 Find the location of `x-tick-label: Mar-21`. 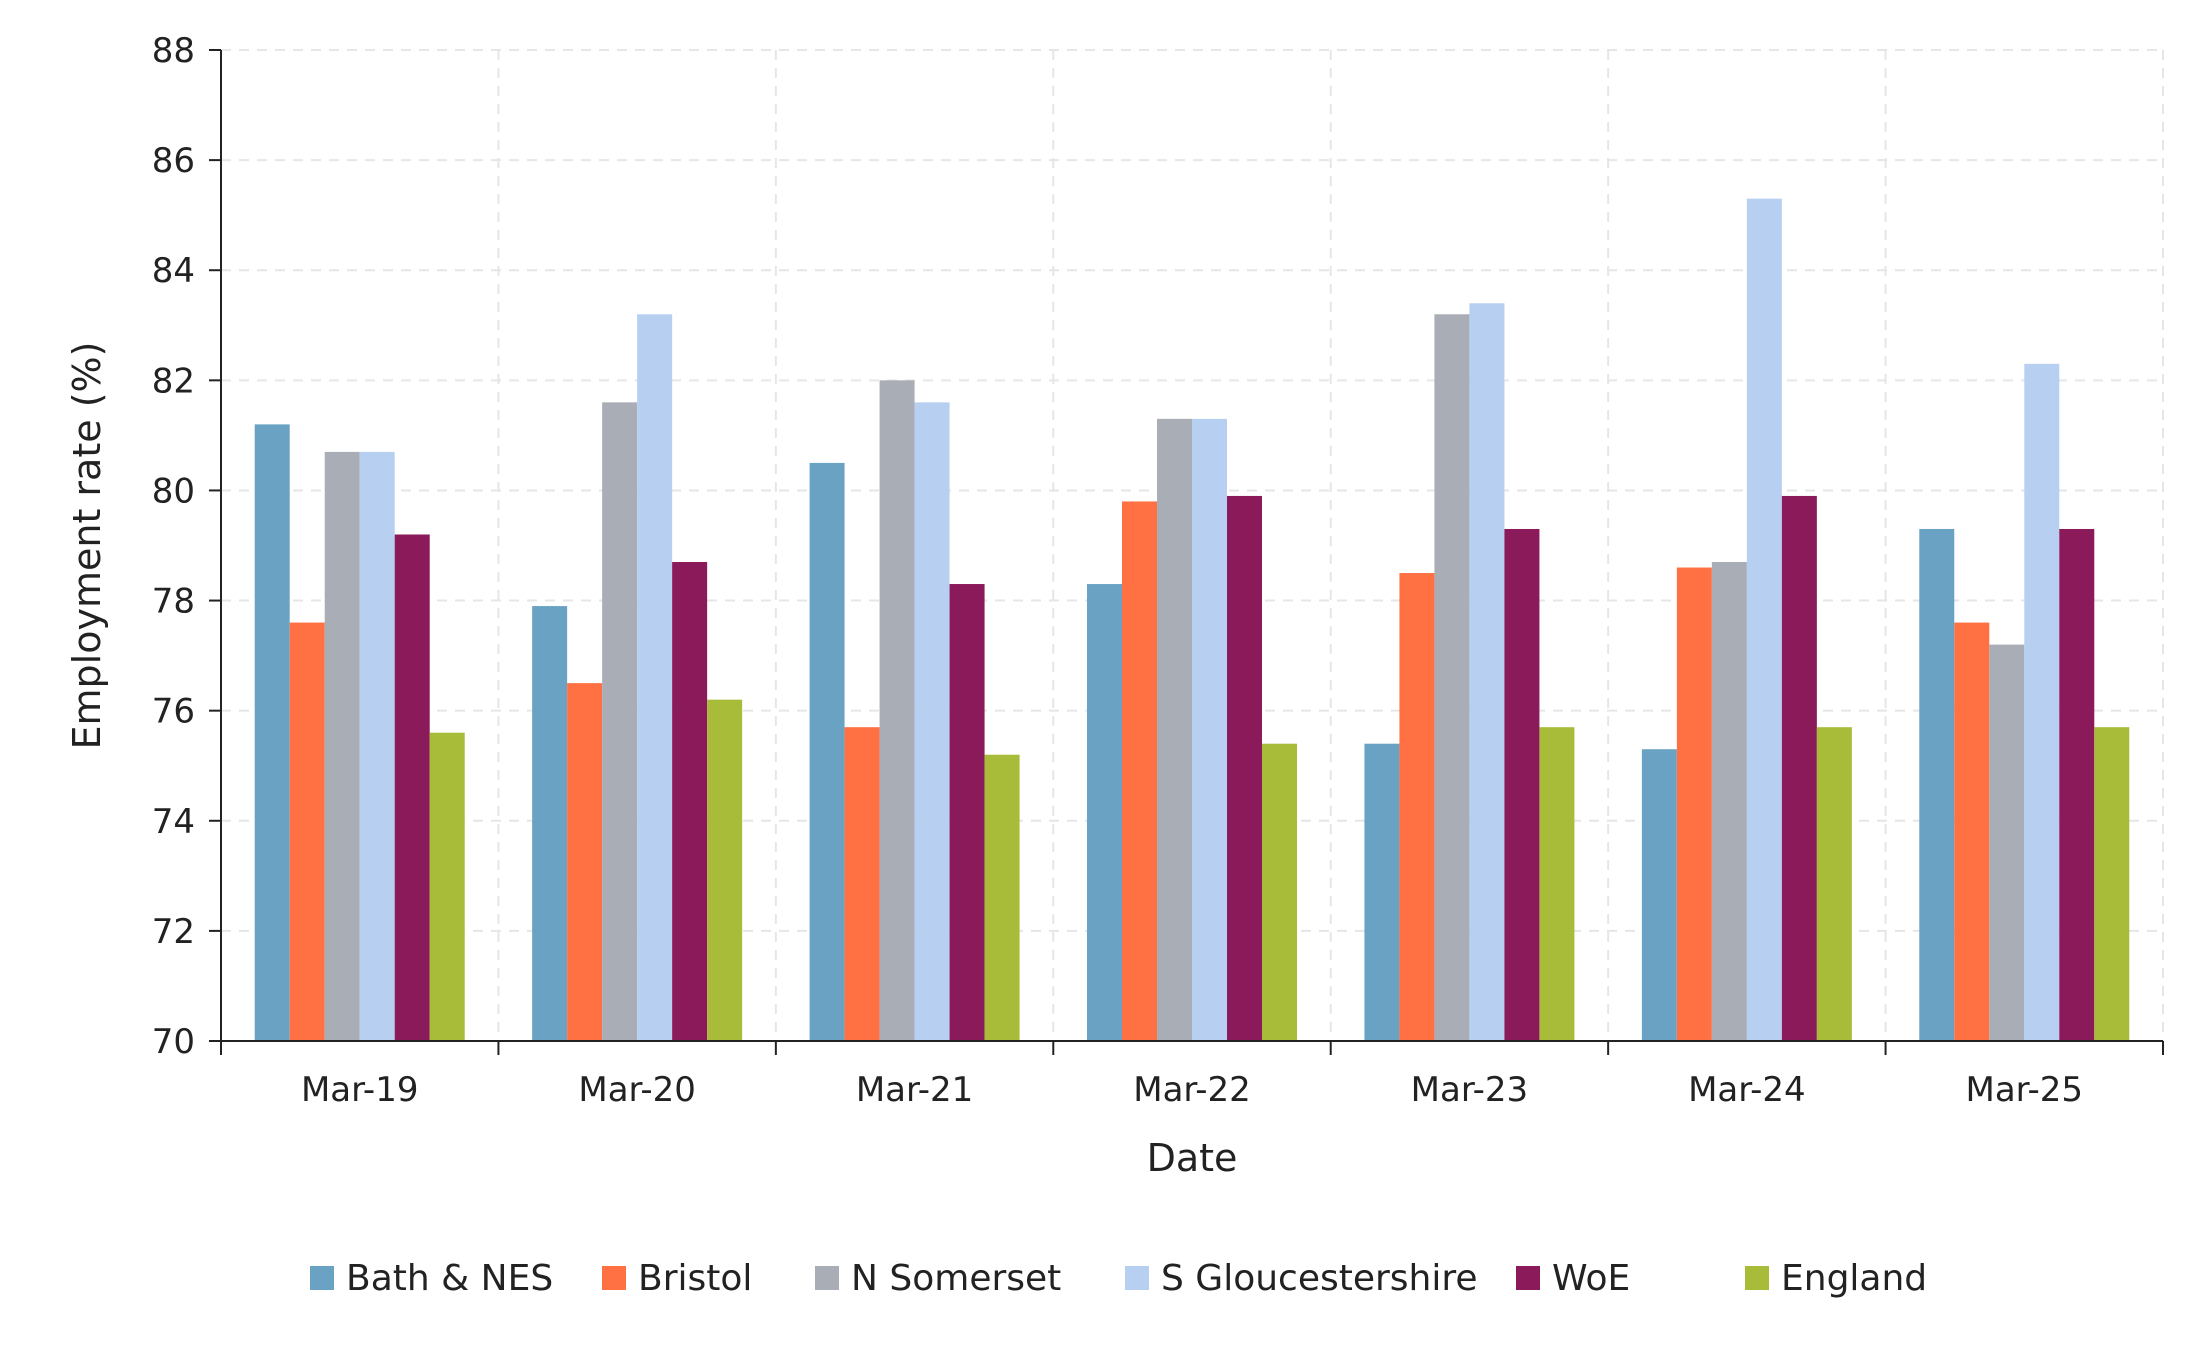

x-tick-label: Mar-21 is located at coordinates (915, 1090).